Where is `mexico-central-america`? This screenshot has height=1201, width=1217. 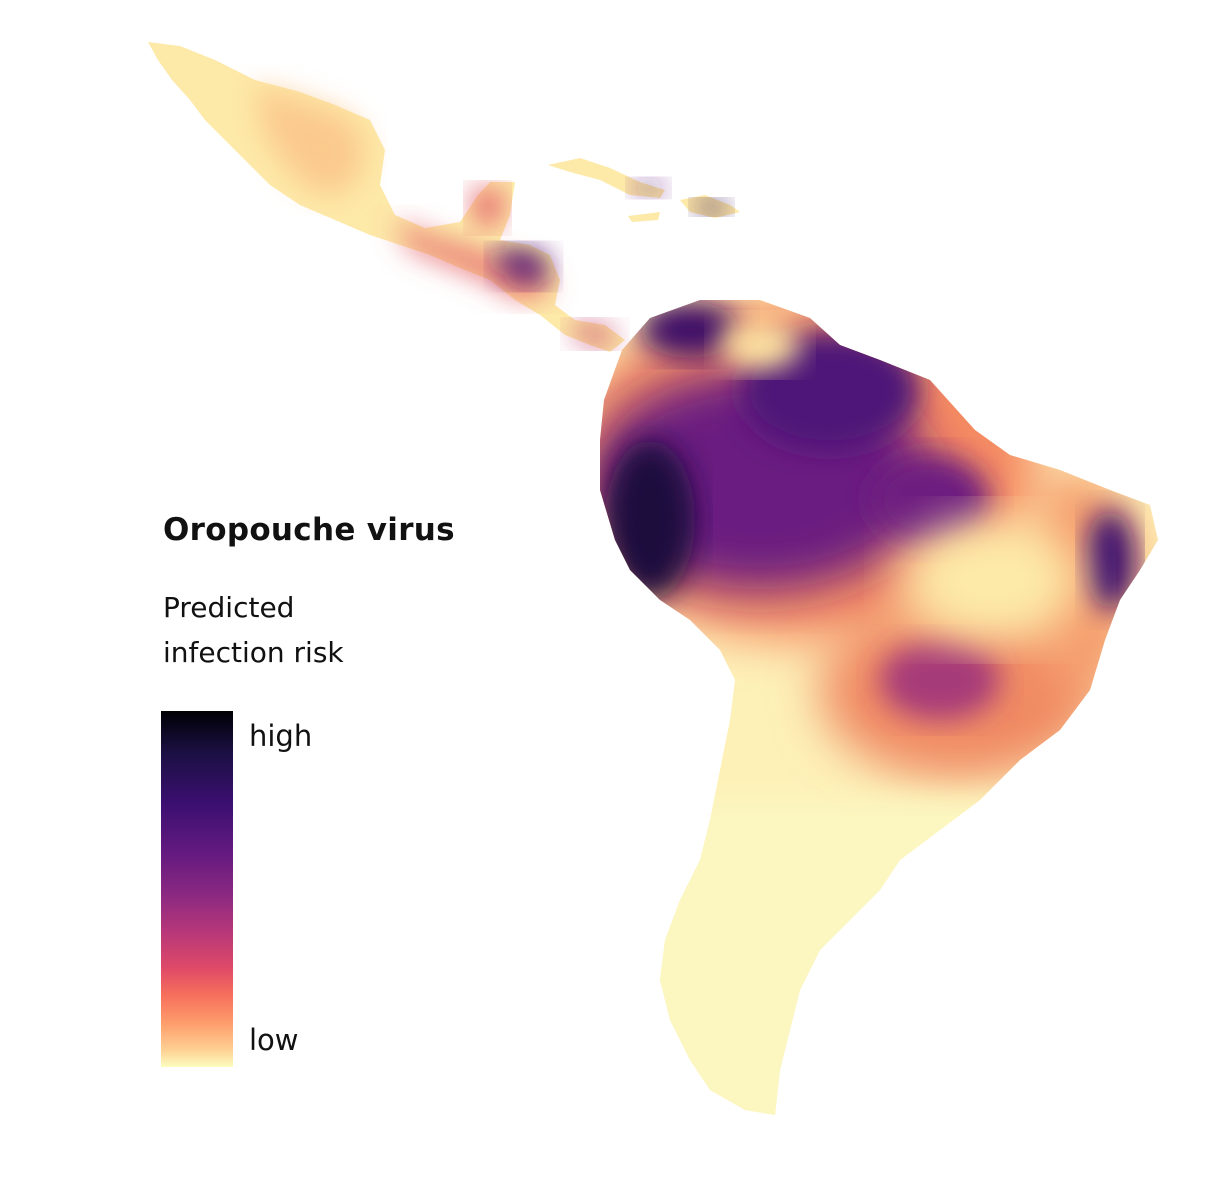 mexico-central-america is located at coordinates (386, 197).